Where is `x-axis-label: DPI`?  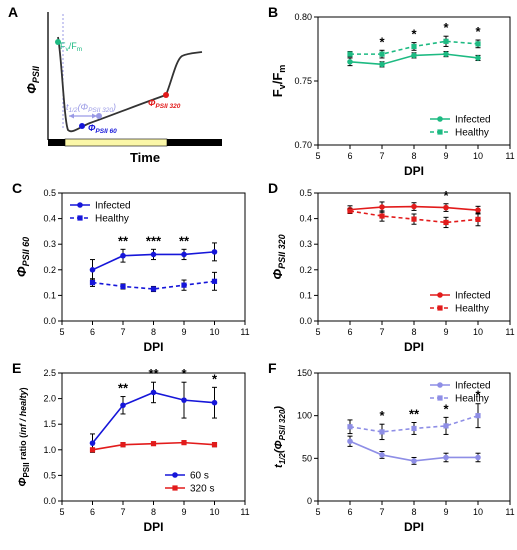
x-axis-label: DPI is located at coordinates (153, 527).